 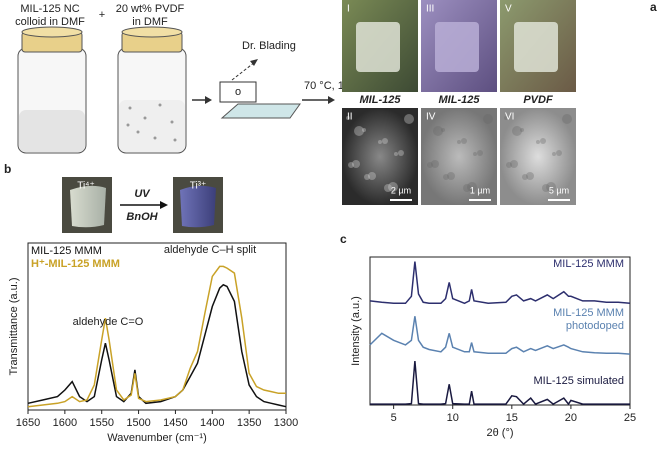 I want to click on y-axis-label: Transmittance (a.u.), so click(x=14, y=326).